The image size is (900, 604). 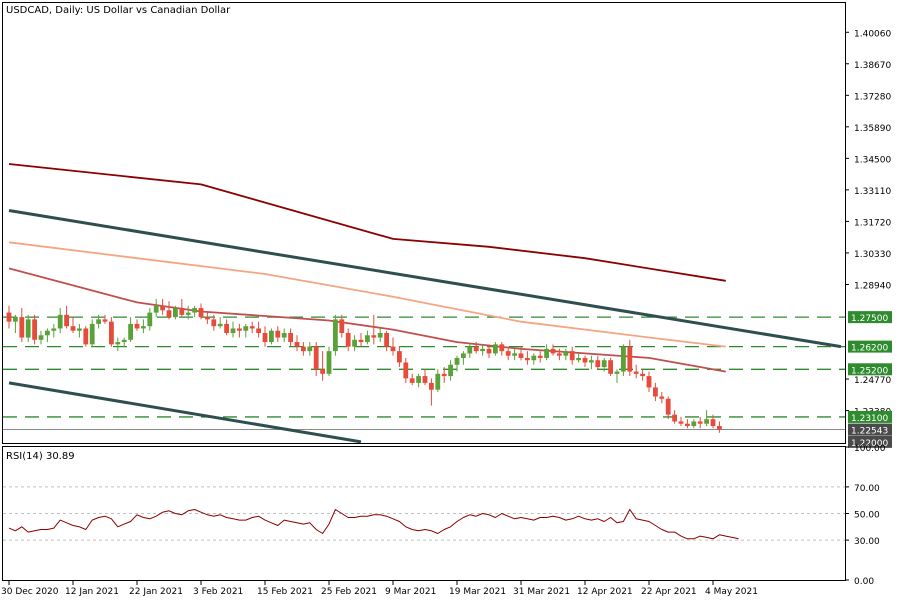 What do you see at coordinates (869, 444) in the screenshot?
I see `lower-bound-tag-label: 1.22000` at bounding box center [869, 444].